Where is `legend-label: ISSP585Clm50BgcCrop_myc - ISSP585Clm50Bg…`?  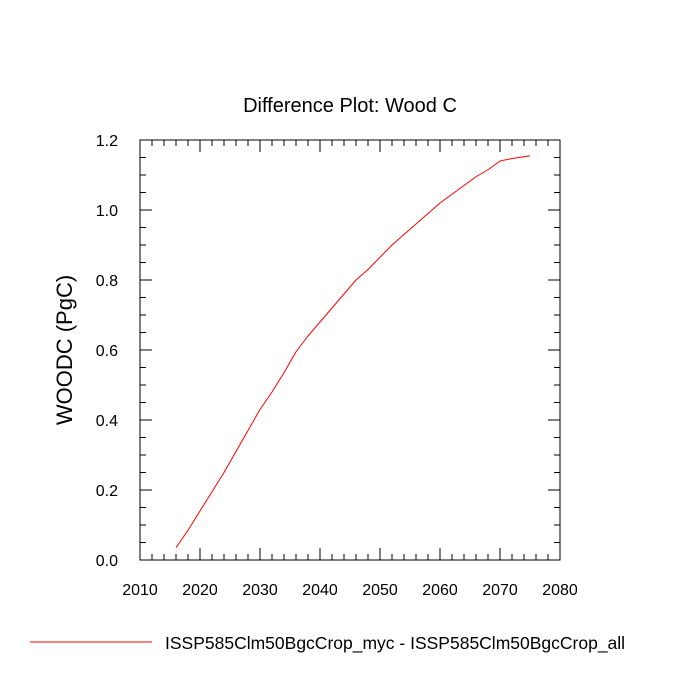 legend-label: ISSP585Clm50BgcCrop_myc - ISSP585Clm50Bg… is located at coordinates (395, 643).